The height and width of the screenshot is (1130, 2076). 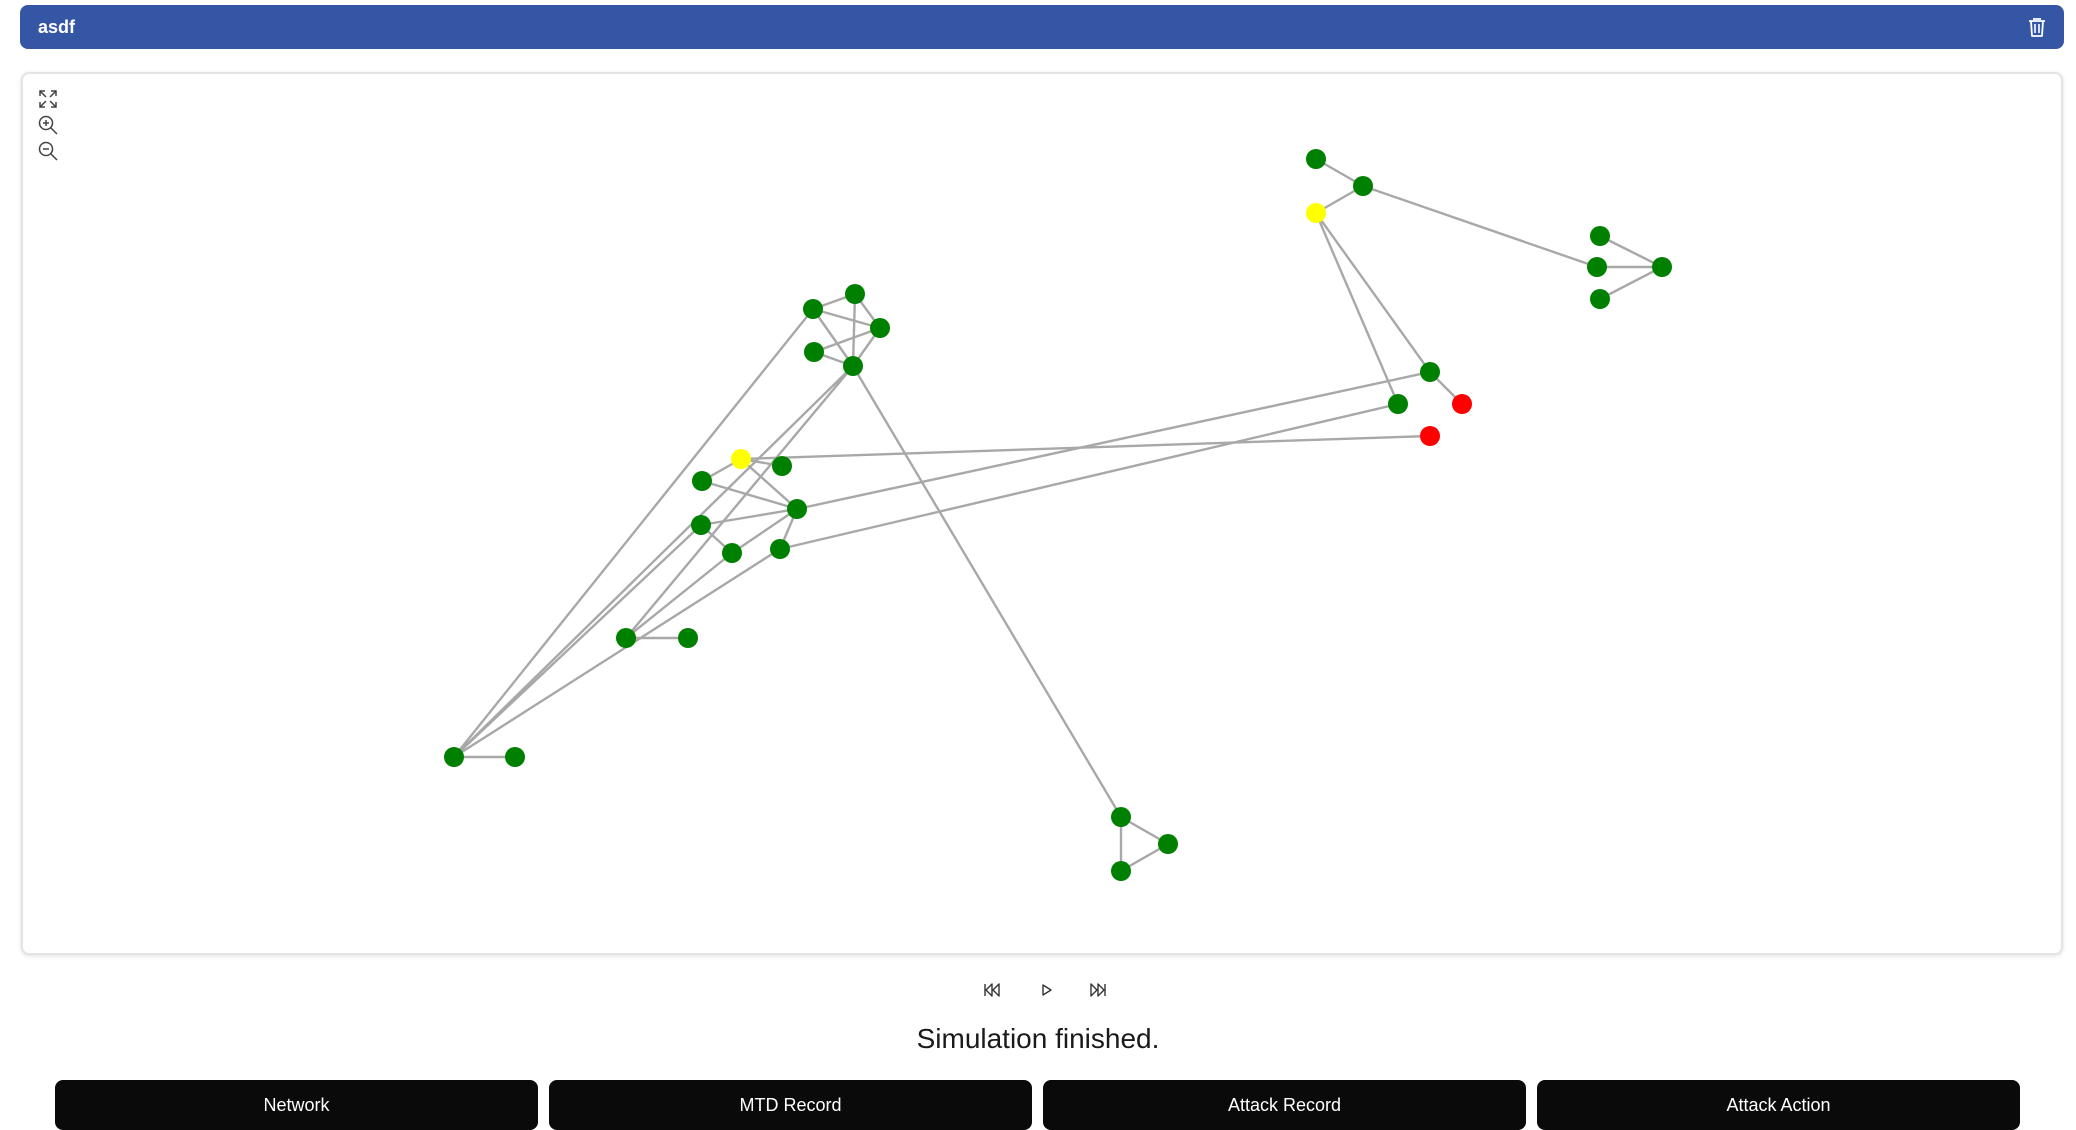 What do you see at coordinates (57, 27) in the screenshot?
I see `scenario-title: asdf` at bounding box center [57, 27].